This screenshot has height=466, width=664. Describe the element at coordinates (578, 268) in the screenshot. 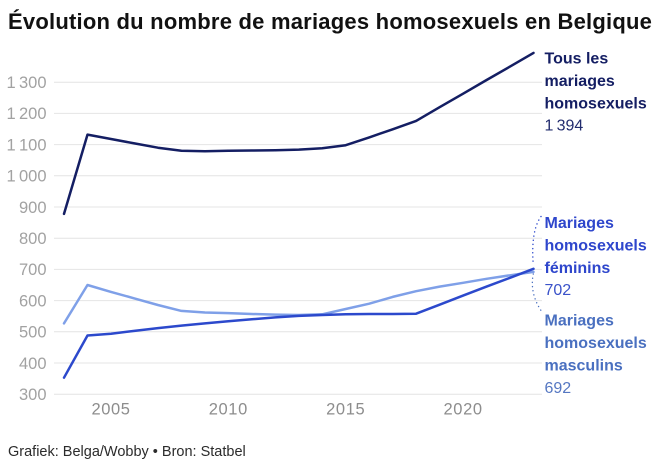

I see `svg-text: féminins` at that location.